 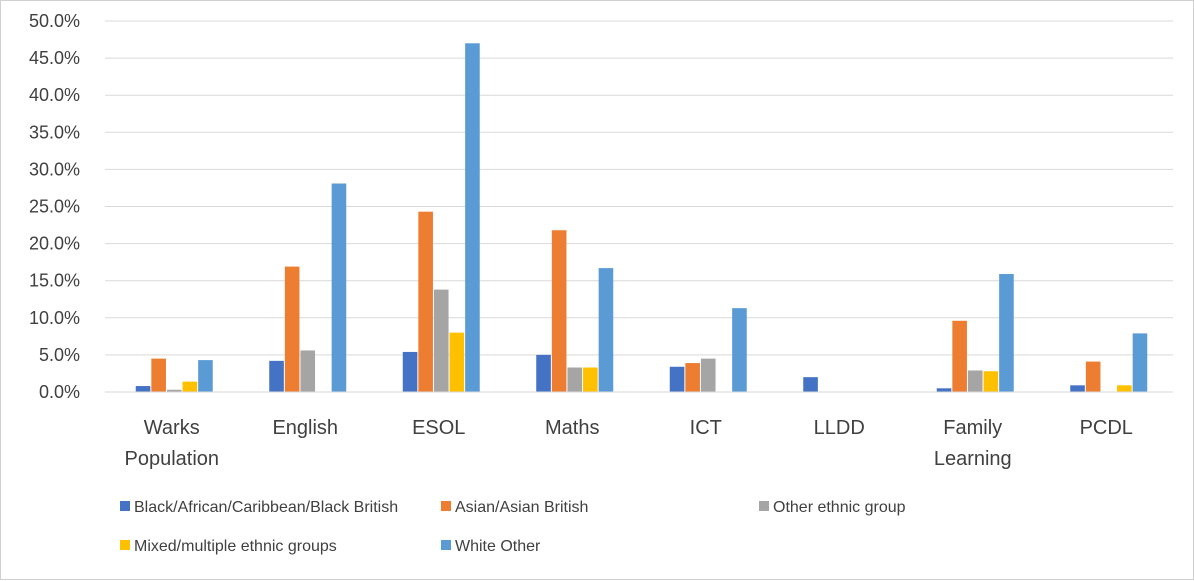 What do you see at coordinates (54, 132) in the screenshot?
I see `y-tick-label: 35.0%` at bounding box center [54, 132].